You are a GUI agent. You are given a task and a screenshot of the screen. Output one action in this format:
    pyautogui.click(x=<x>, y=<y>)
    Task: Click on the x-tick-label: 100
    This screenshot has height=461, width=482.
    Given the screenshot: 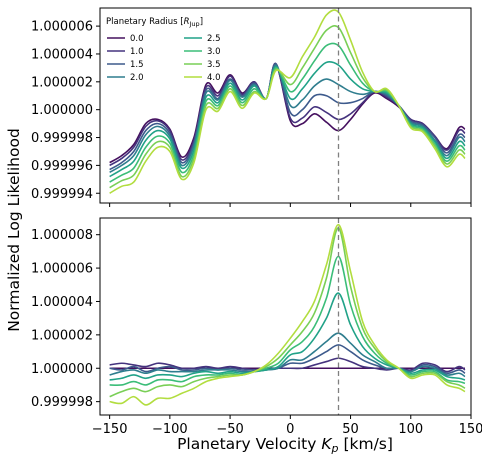 What is the action you would take?
    pyautogui.click(x=410, y=429)
    